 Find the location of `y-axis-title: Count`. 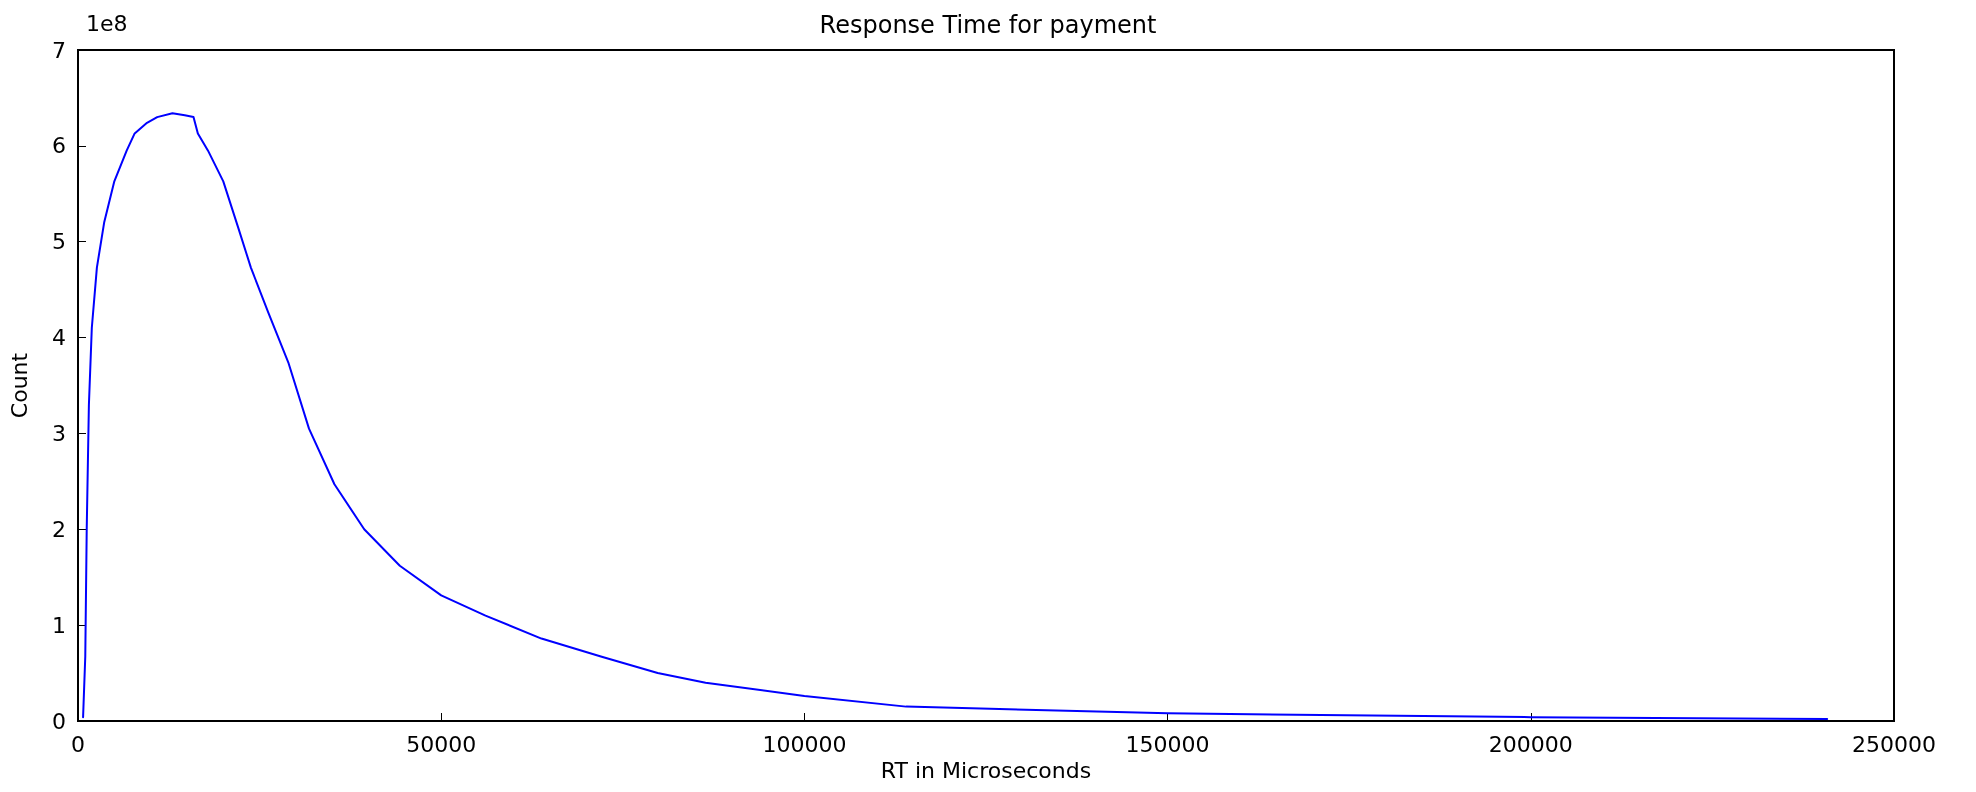

y-axis-title: Count is located at coordinates (19, 385).